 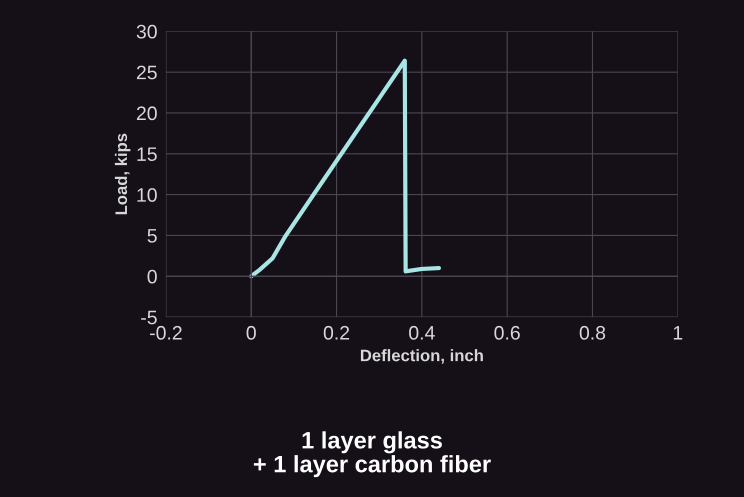 I want to click on line-series, so click(x=345, y=168).